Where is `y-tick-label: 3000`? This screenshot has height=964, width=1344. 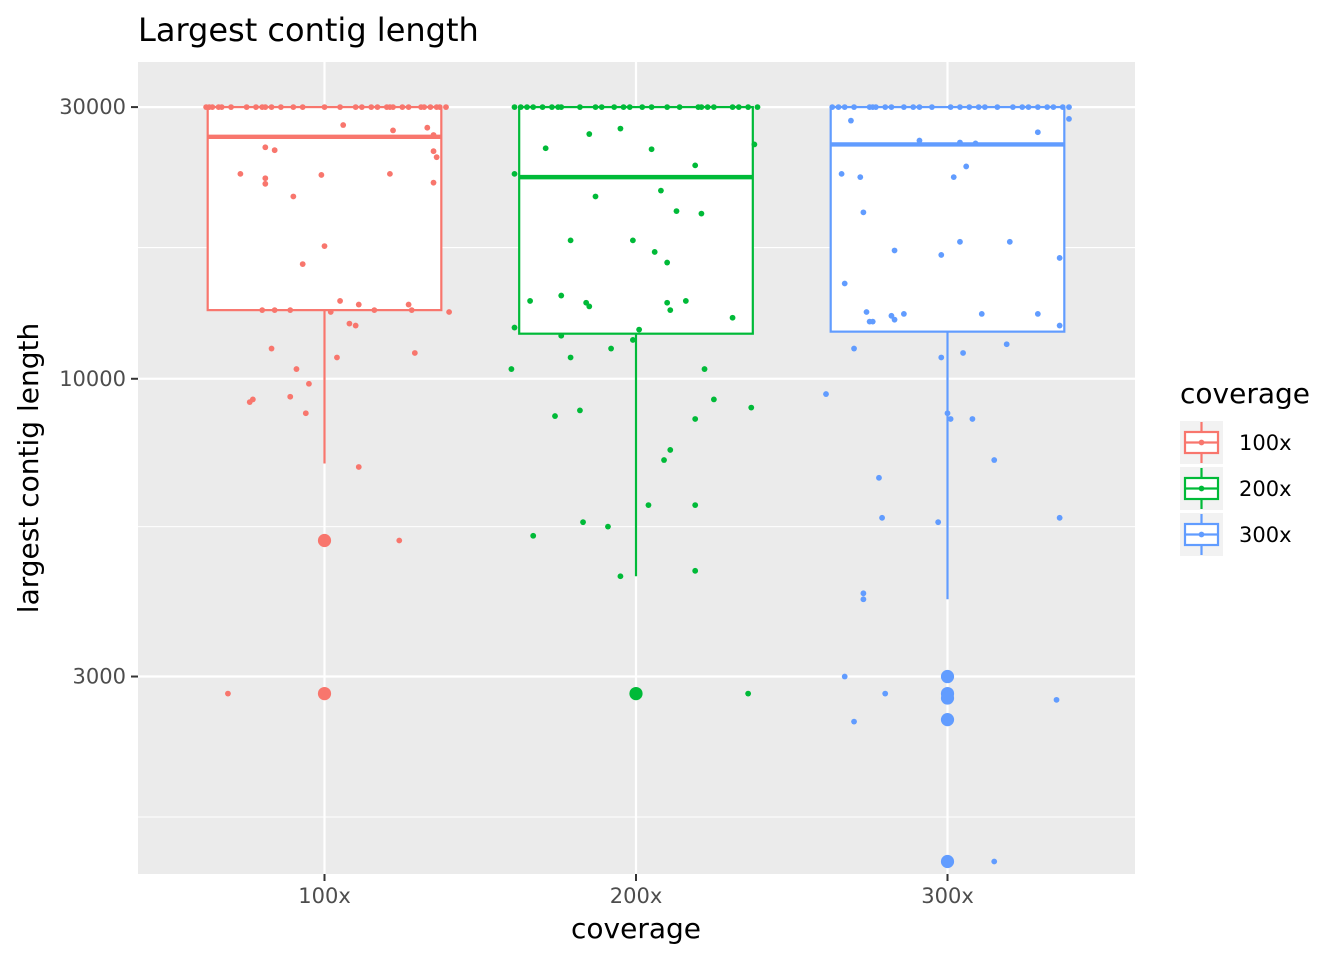
y-tick-label: 3000 is located at coordinates (99, 677).